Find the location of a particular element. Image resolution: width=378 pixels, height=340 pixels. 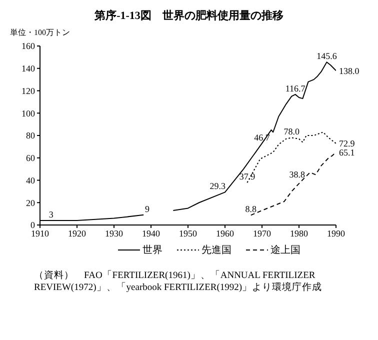

text: （資料） FAO「FERTILIZER(1961)」、「ANNUAL FERTILIZER REVIEW(1972)」、「yearbook FERTILIZER(1992)」より環境庁作成 is located at coordinates (179, 283).